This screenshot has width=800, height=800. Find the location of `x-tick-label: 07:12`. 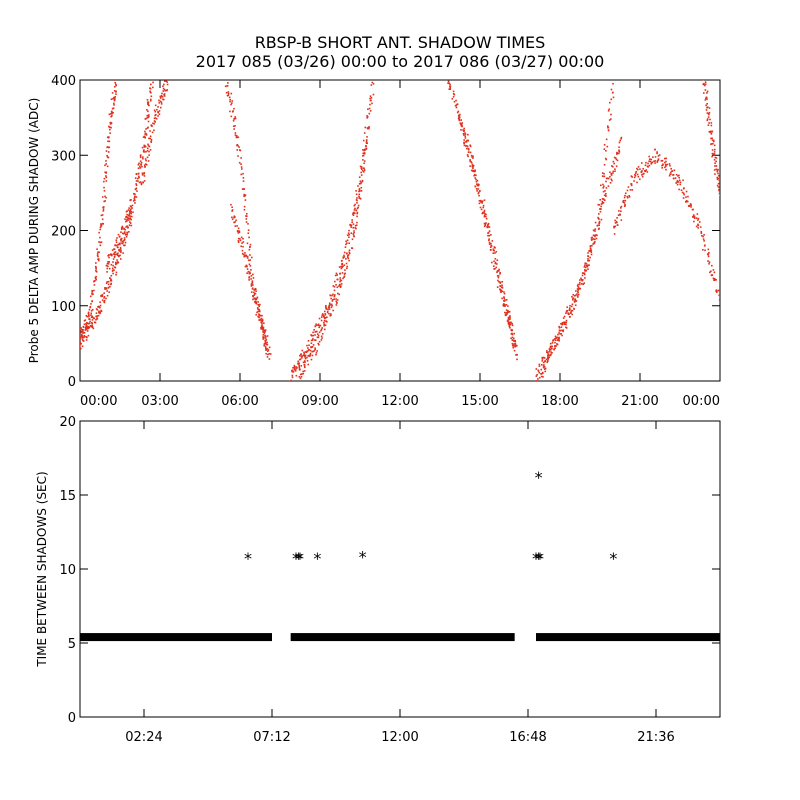

x-tick-label: 07:12 is located at coordinates (271, 737).